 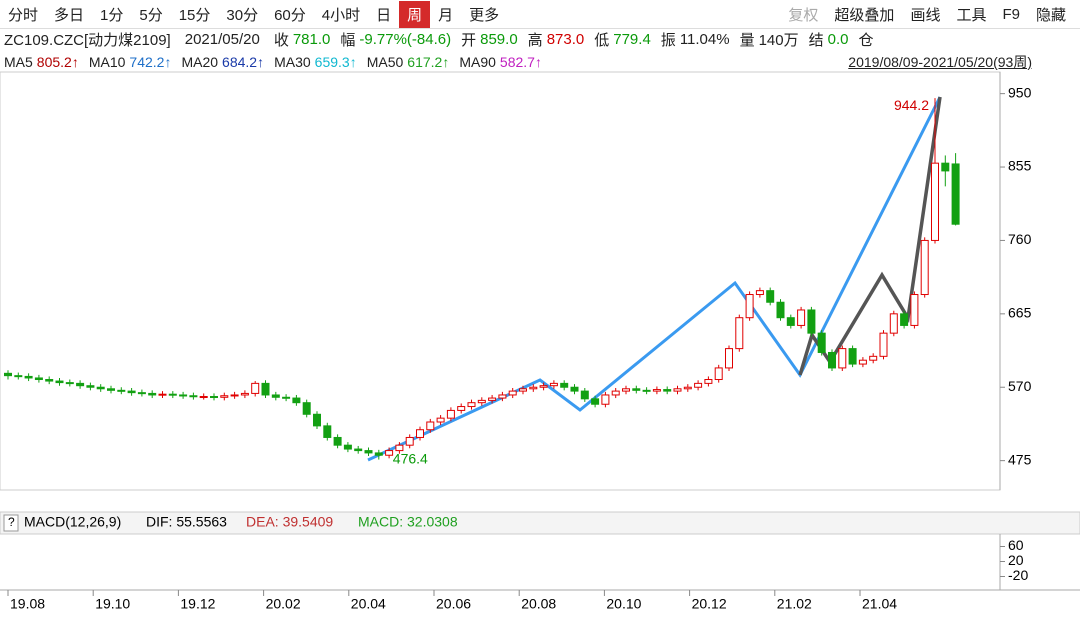 I want to click on macd-title: MACD(12,26,9), so click(x=72, y=522).